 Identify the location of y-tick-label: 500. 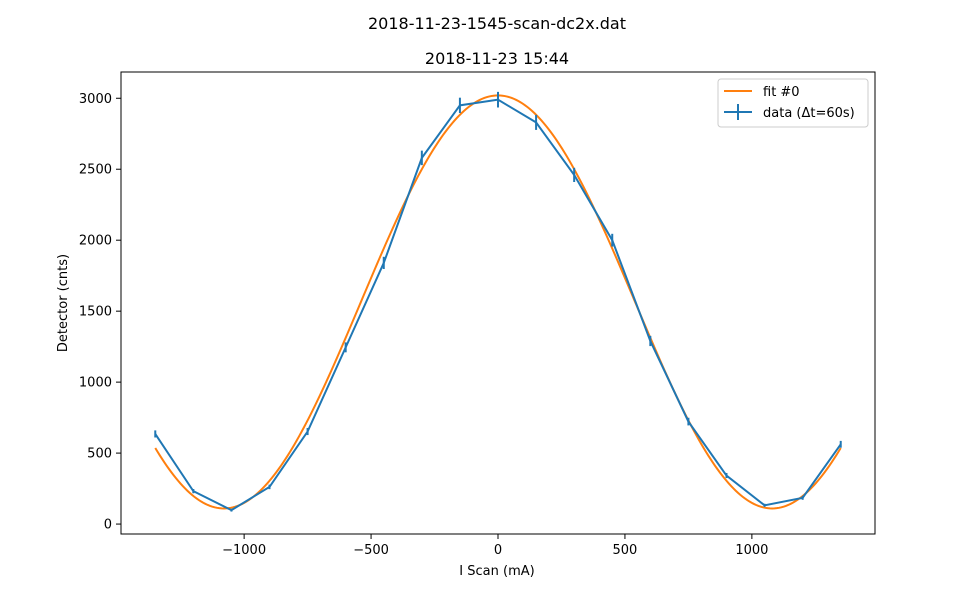
(99, 454).